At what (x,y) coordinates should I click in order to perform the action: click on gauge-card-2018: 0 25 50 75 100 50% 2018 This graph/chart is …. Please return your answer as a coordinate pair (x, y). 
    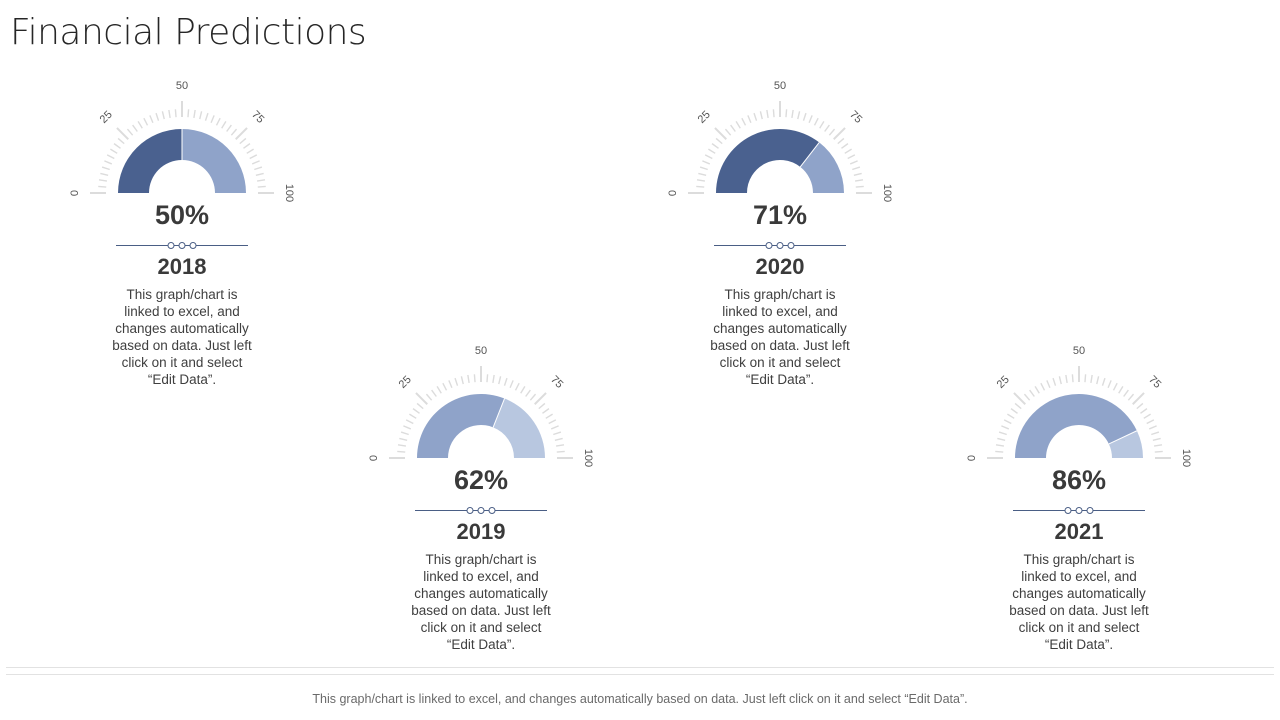
    Looking at the image, I should click on (182, 240).